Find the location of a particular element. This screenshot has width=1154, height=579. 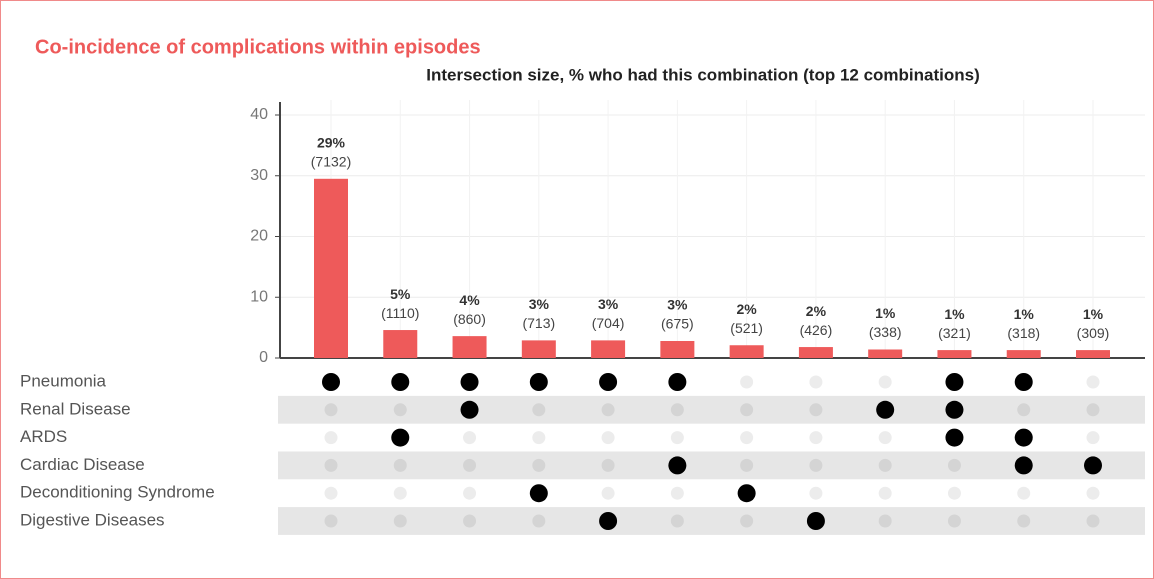

value-label: 5% is located at coordinates (400, 294).